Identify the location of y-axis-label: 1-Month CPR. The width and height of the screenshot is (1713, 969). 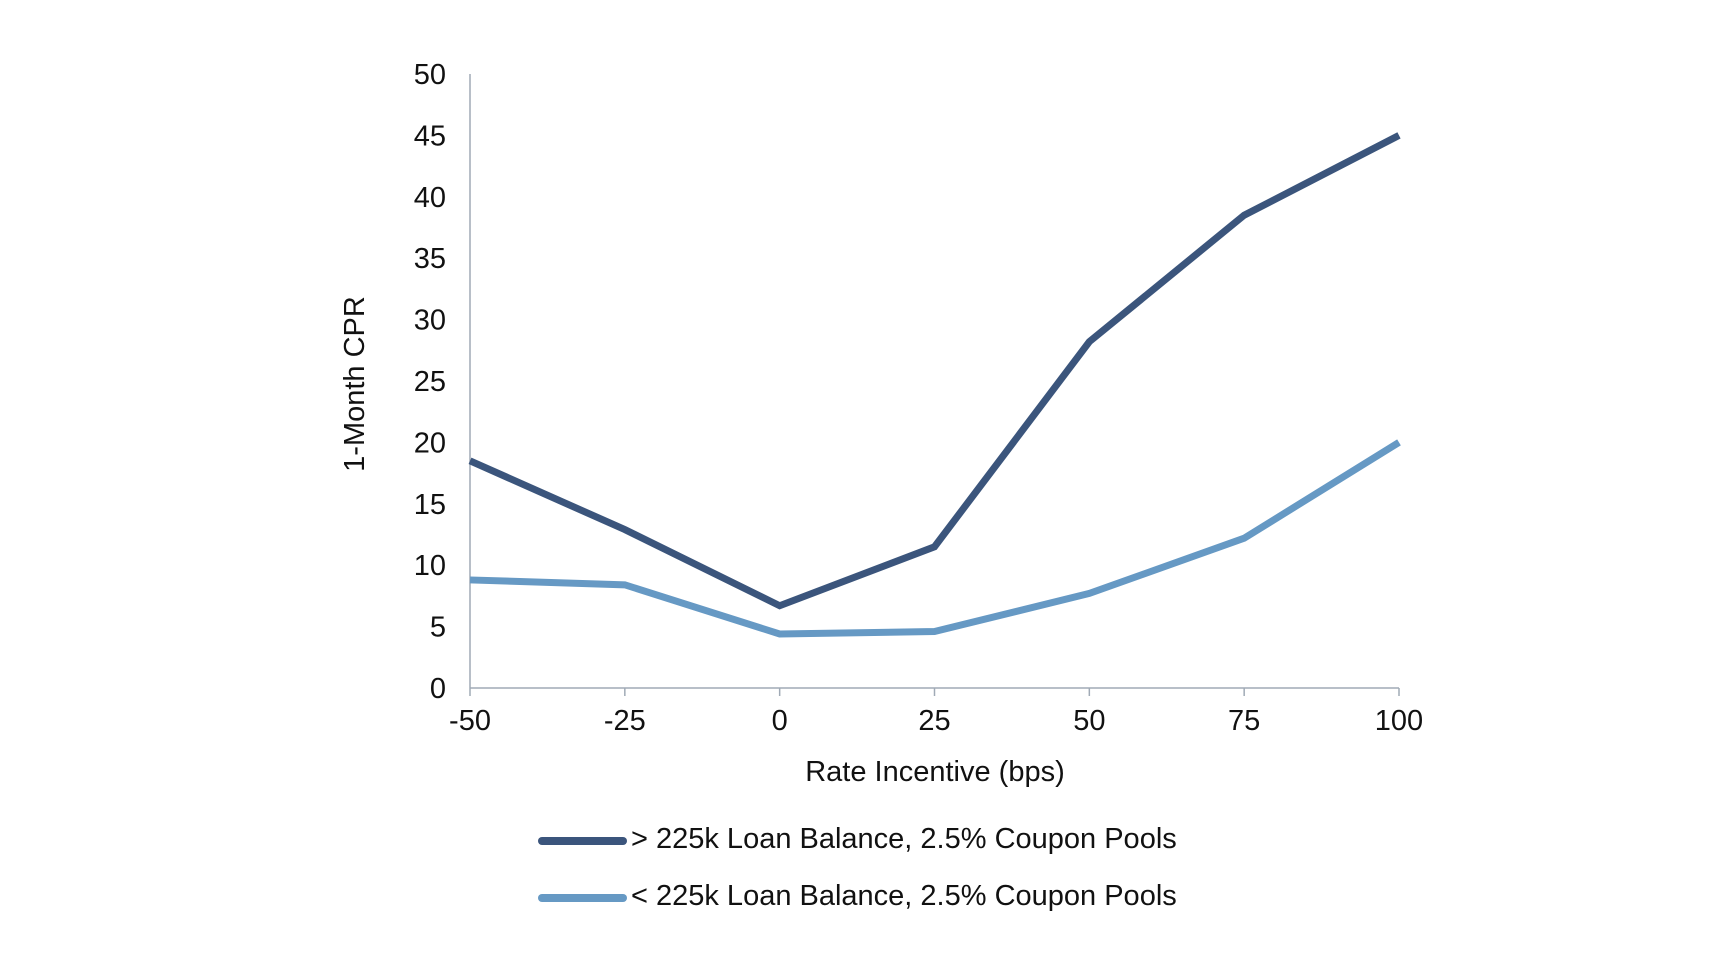
(355, 384).